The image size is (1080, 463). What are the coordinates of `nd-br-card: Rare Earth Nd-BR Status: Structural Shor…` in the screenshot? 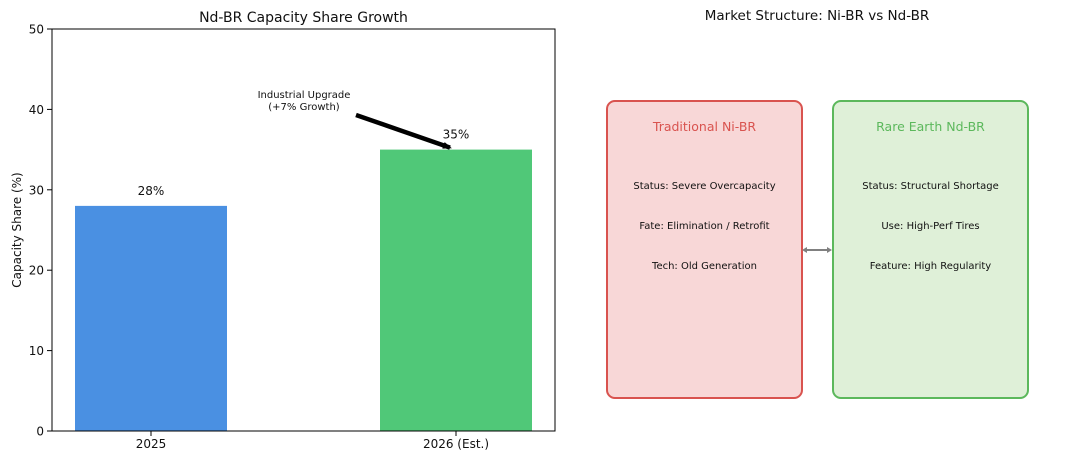 It's located at (930, 249).